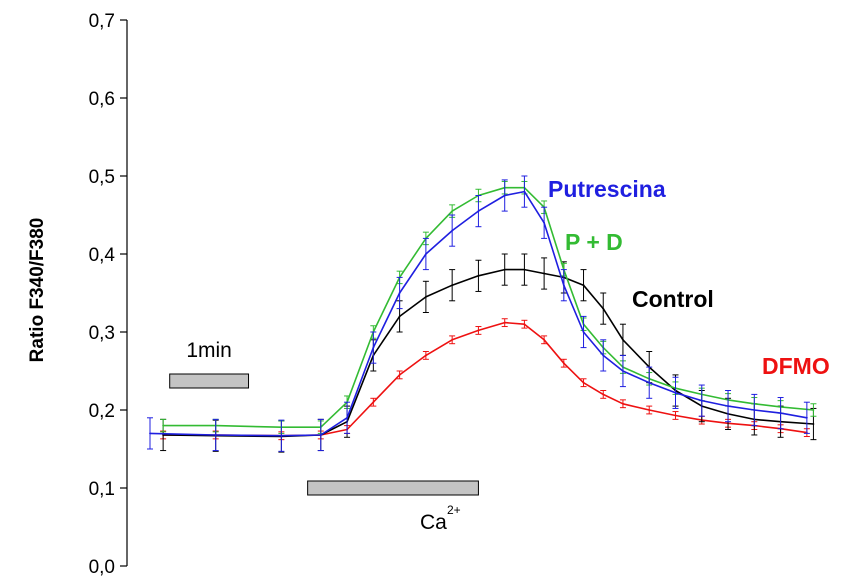 The height and width of the screenshot is (583, 863). Describe the element at coordinates (102, 21) in the screenshot. I see `y-tick-label: 0,7` at that location.